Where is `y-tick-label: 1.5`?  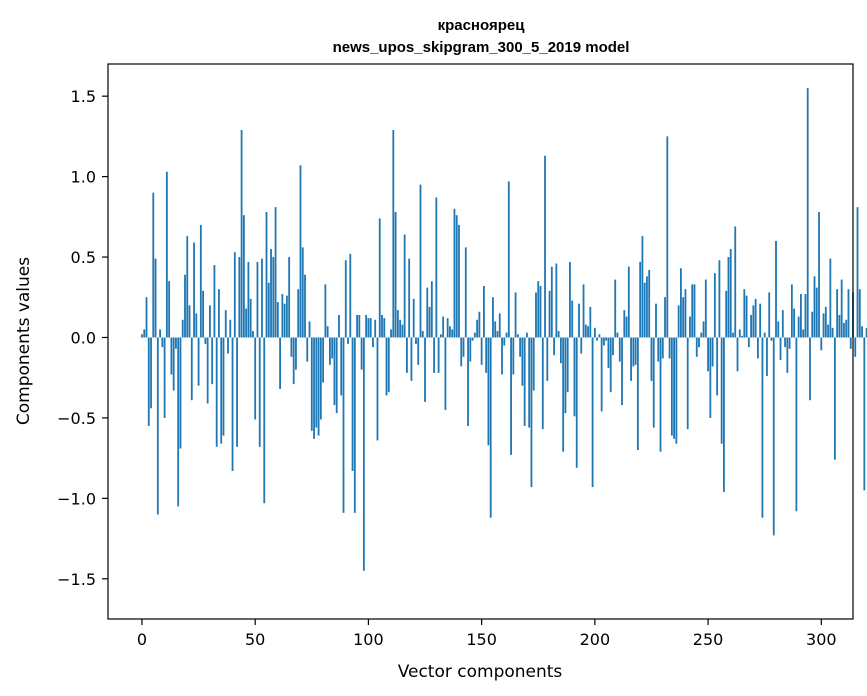
y-tick-label: 1.5 is located at coordinates (83, 96).